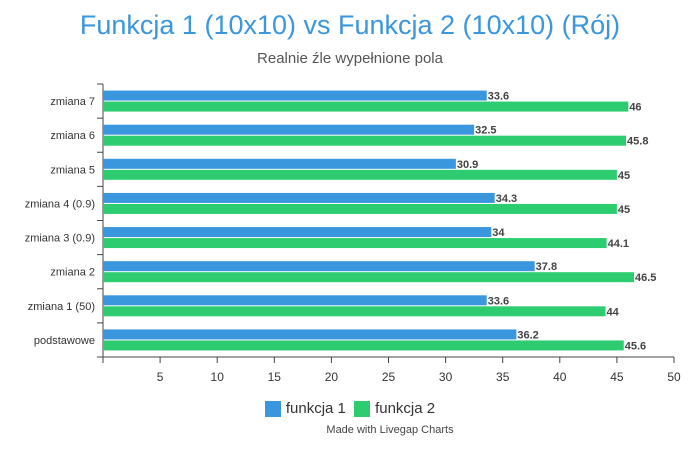  Describe the element at coordinates (485, 131) in the screenshot. I see `data-label: 32.5` at that location.